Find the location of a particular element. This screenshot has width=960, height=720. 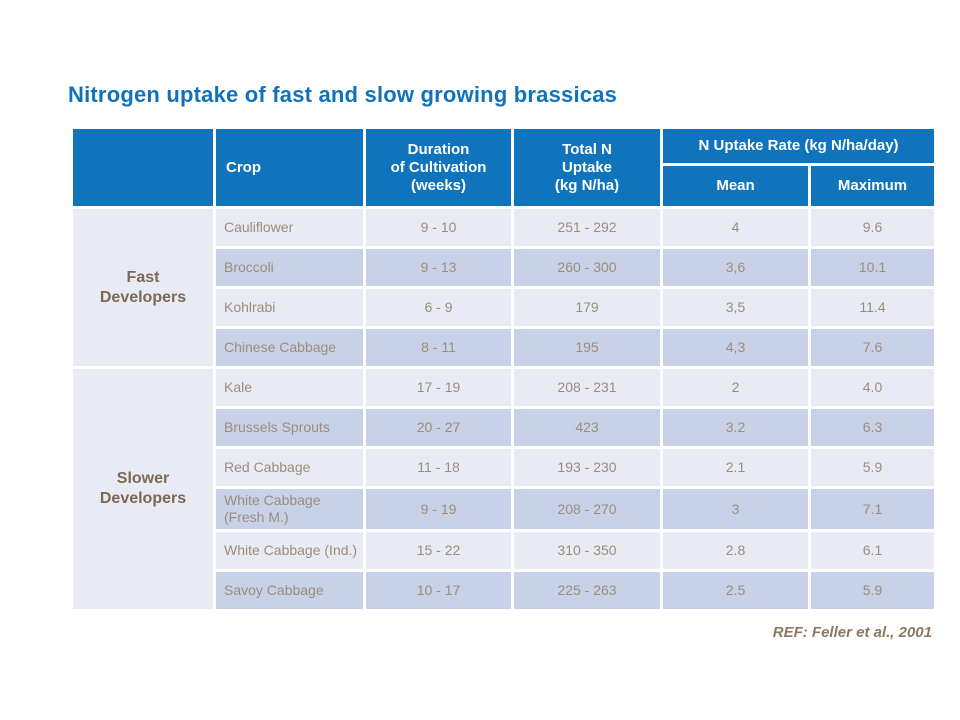

cell-mean: 3,6 is located at coordinates (735, 267).